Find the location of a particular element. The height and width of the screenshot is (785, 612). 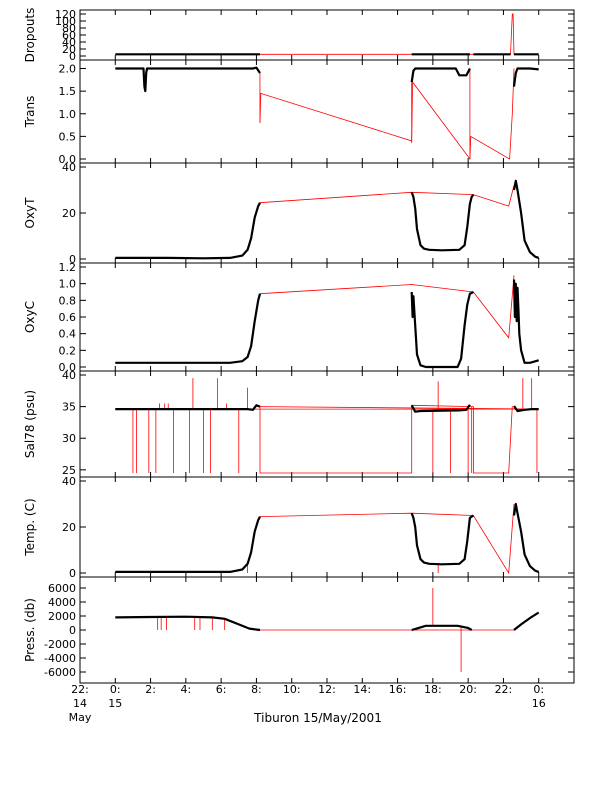

press-ylabel: Press. (db) is located at coordinates (30, 630).